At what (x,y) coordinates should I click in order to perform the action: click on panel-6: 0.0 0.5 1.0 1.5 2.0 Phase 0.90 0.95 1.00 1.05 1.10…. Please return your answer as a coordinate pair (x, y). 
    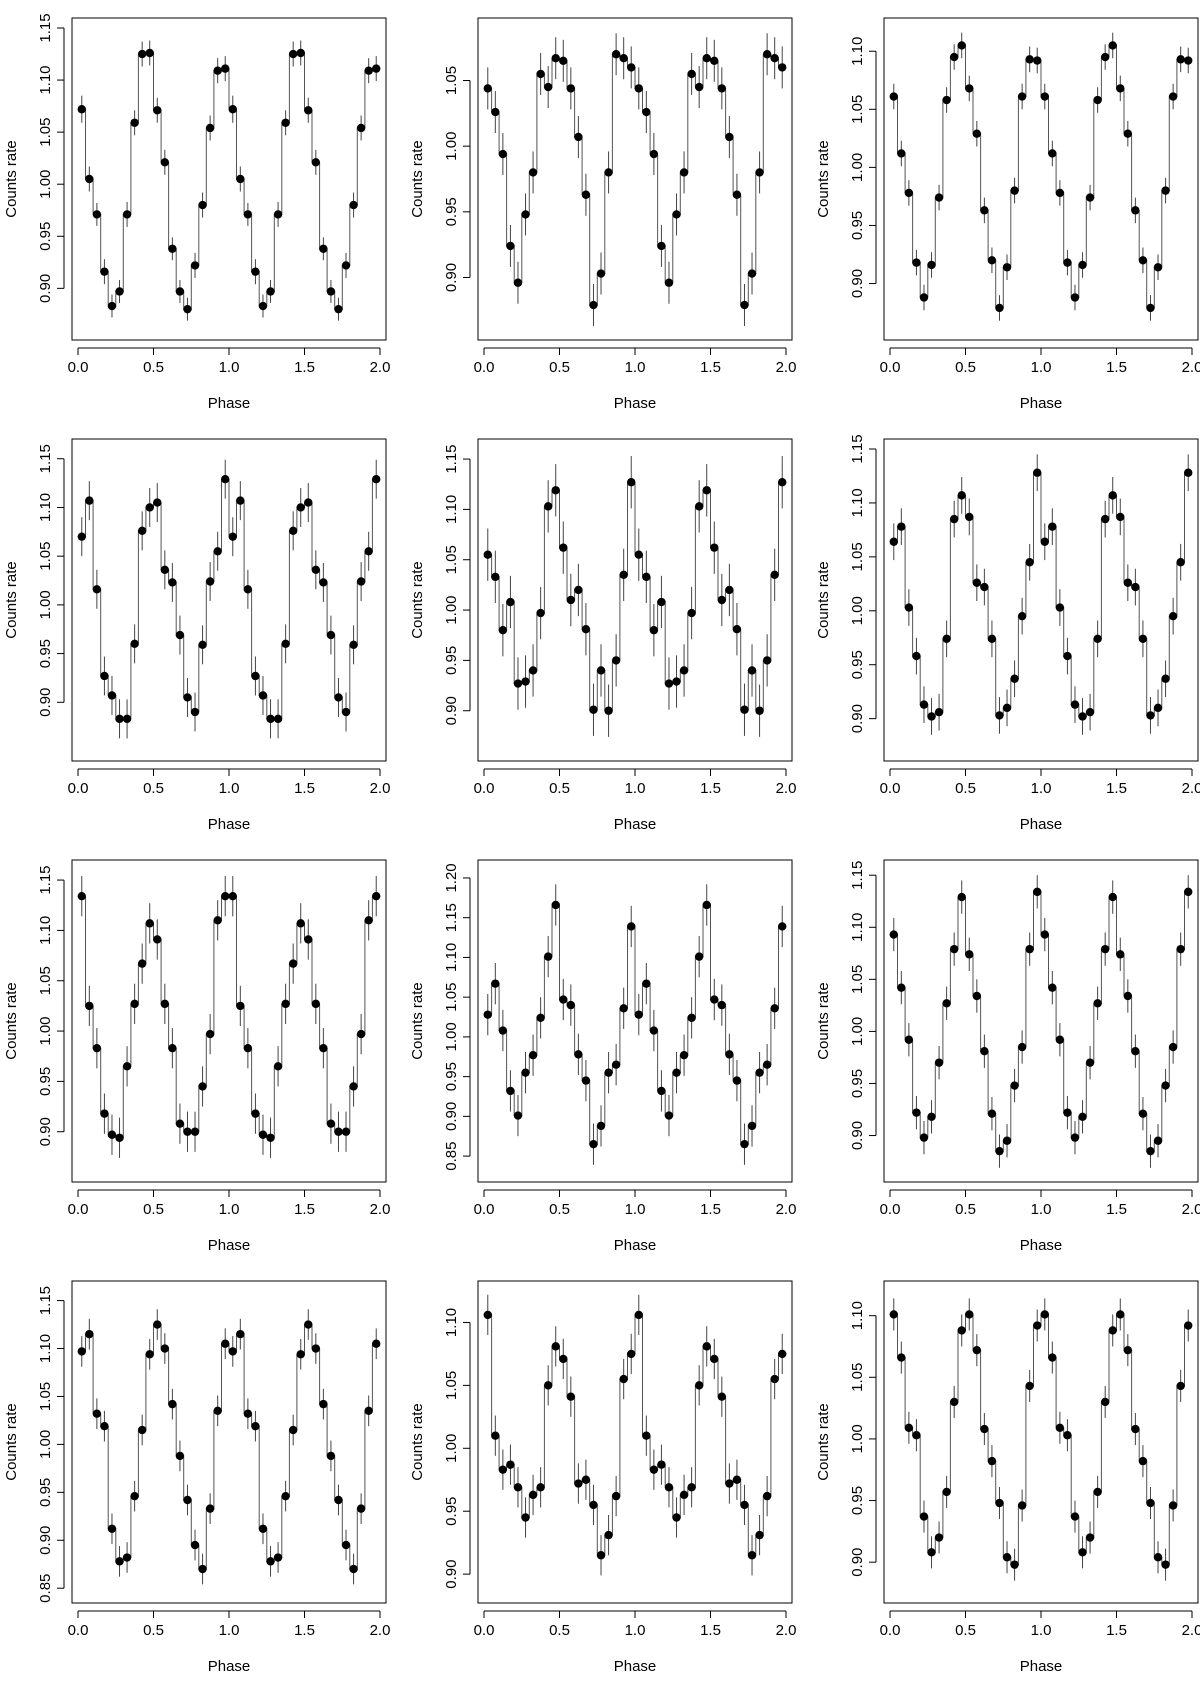
    Looking at the image, I should click on (1007, 633).